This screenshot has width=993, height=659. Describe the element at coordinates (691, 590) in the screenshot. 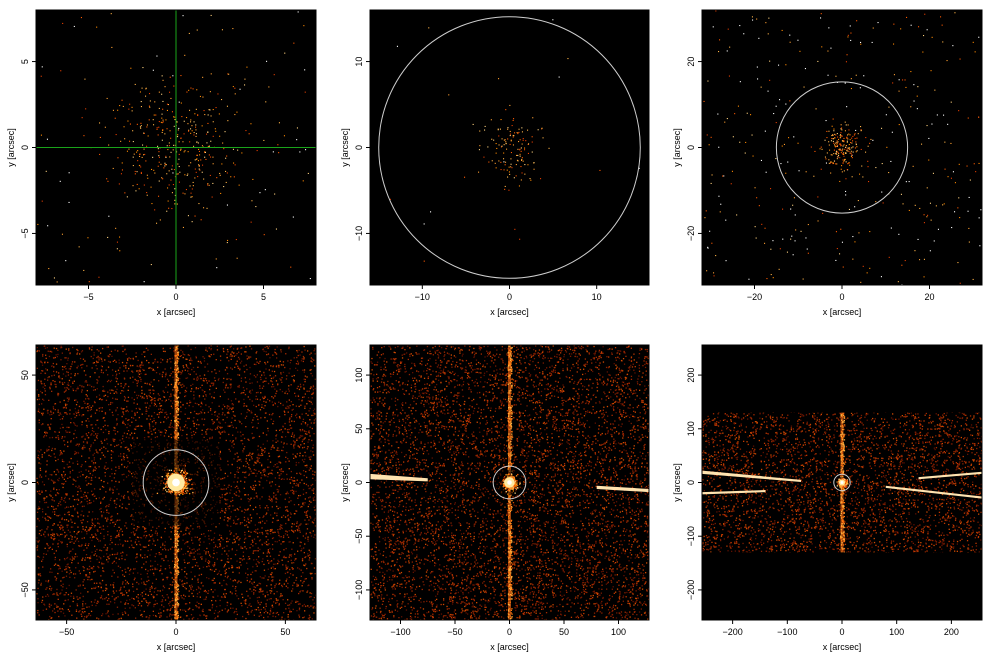

I see `y-tick-label: −200` at that location.